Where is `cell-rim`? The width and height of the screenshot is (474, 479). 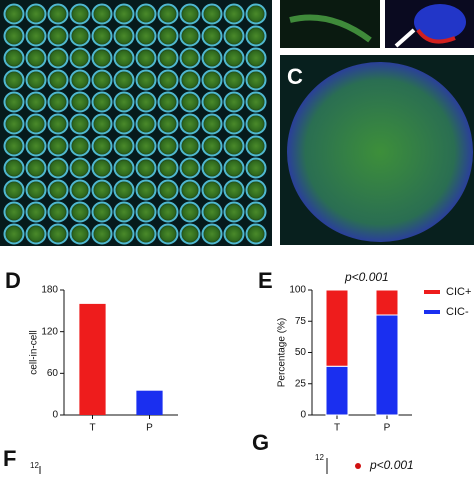 cell-rim is located at coordinates (436, 36).